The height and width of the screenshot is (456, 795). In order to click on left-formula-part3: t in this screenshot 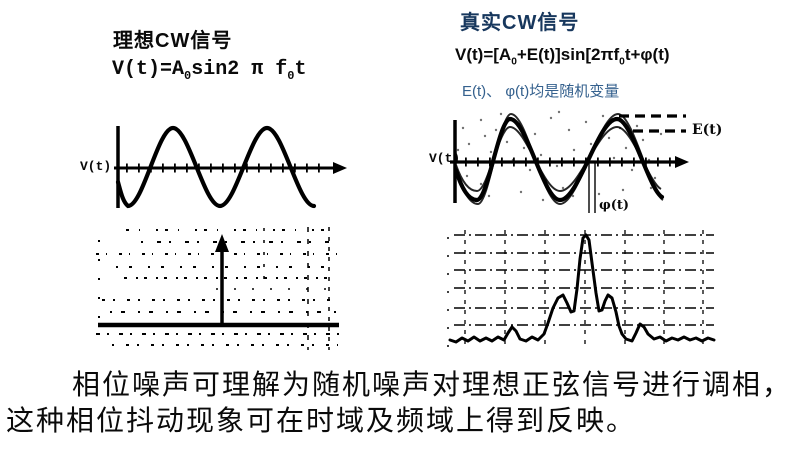, I will do `click(300, 69)`.